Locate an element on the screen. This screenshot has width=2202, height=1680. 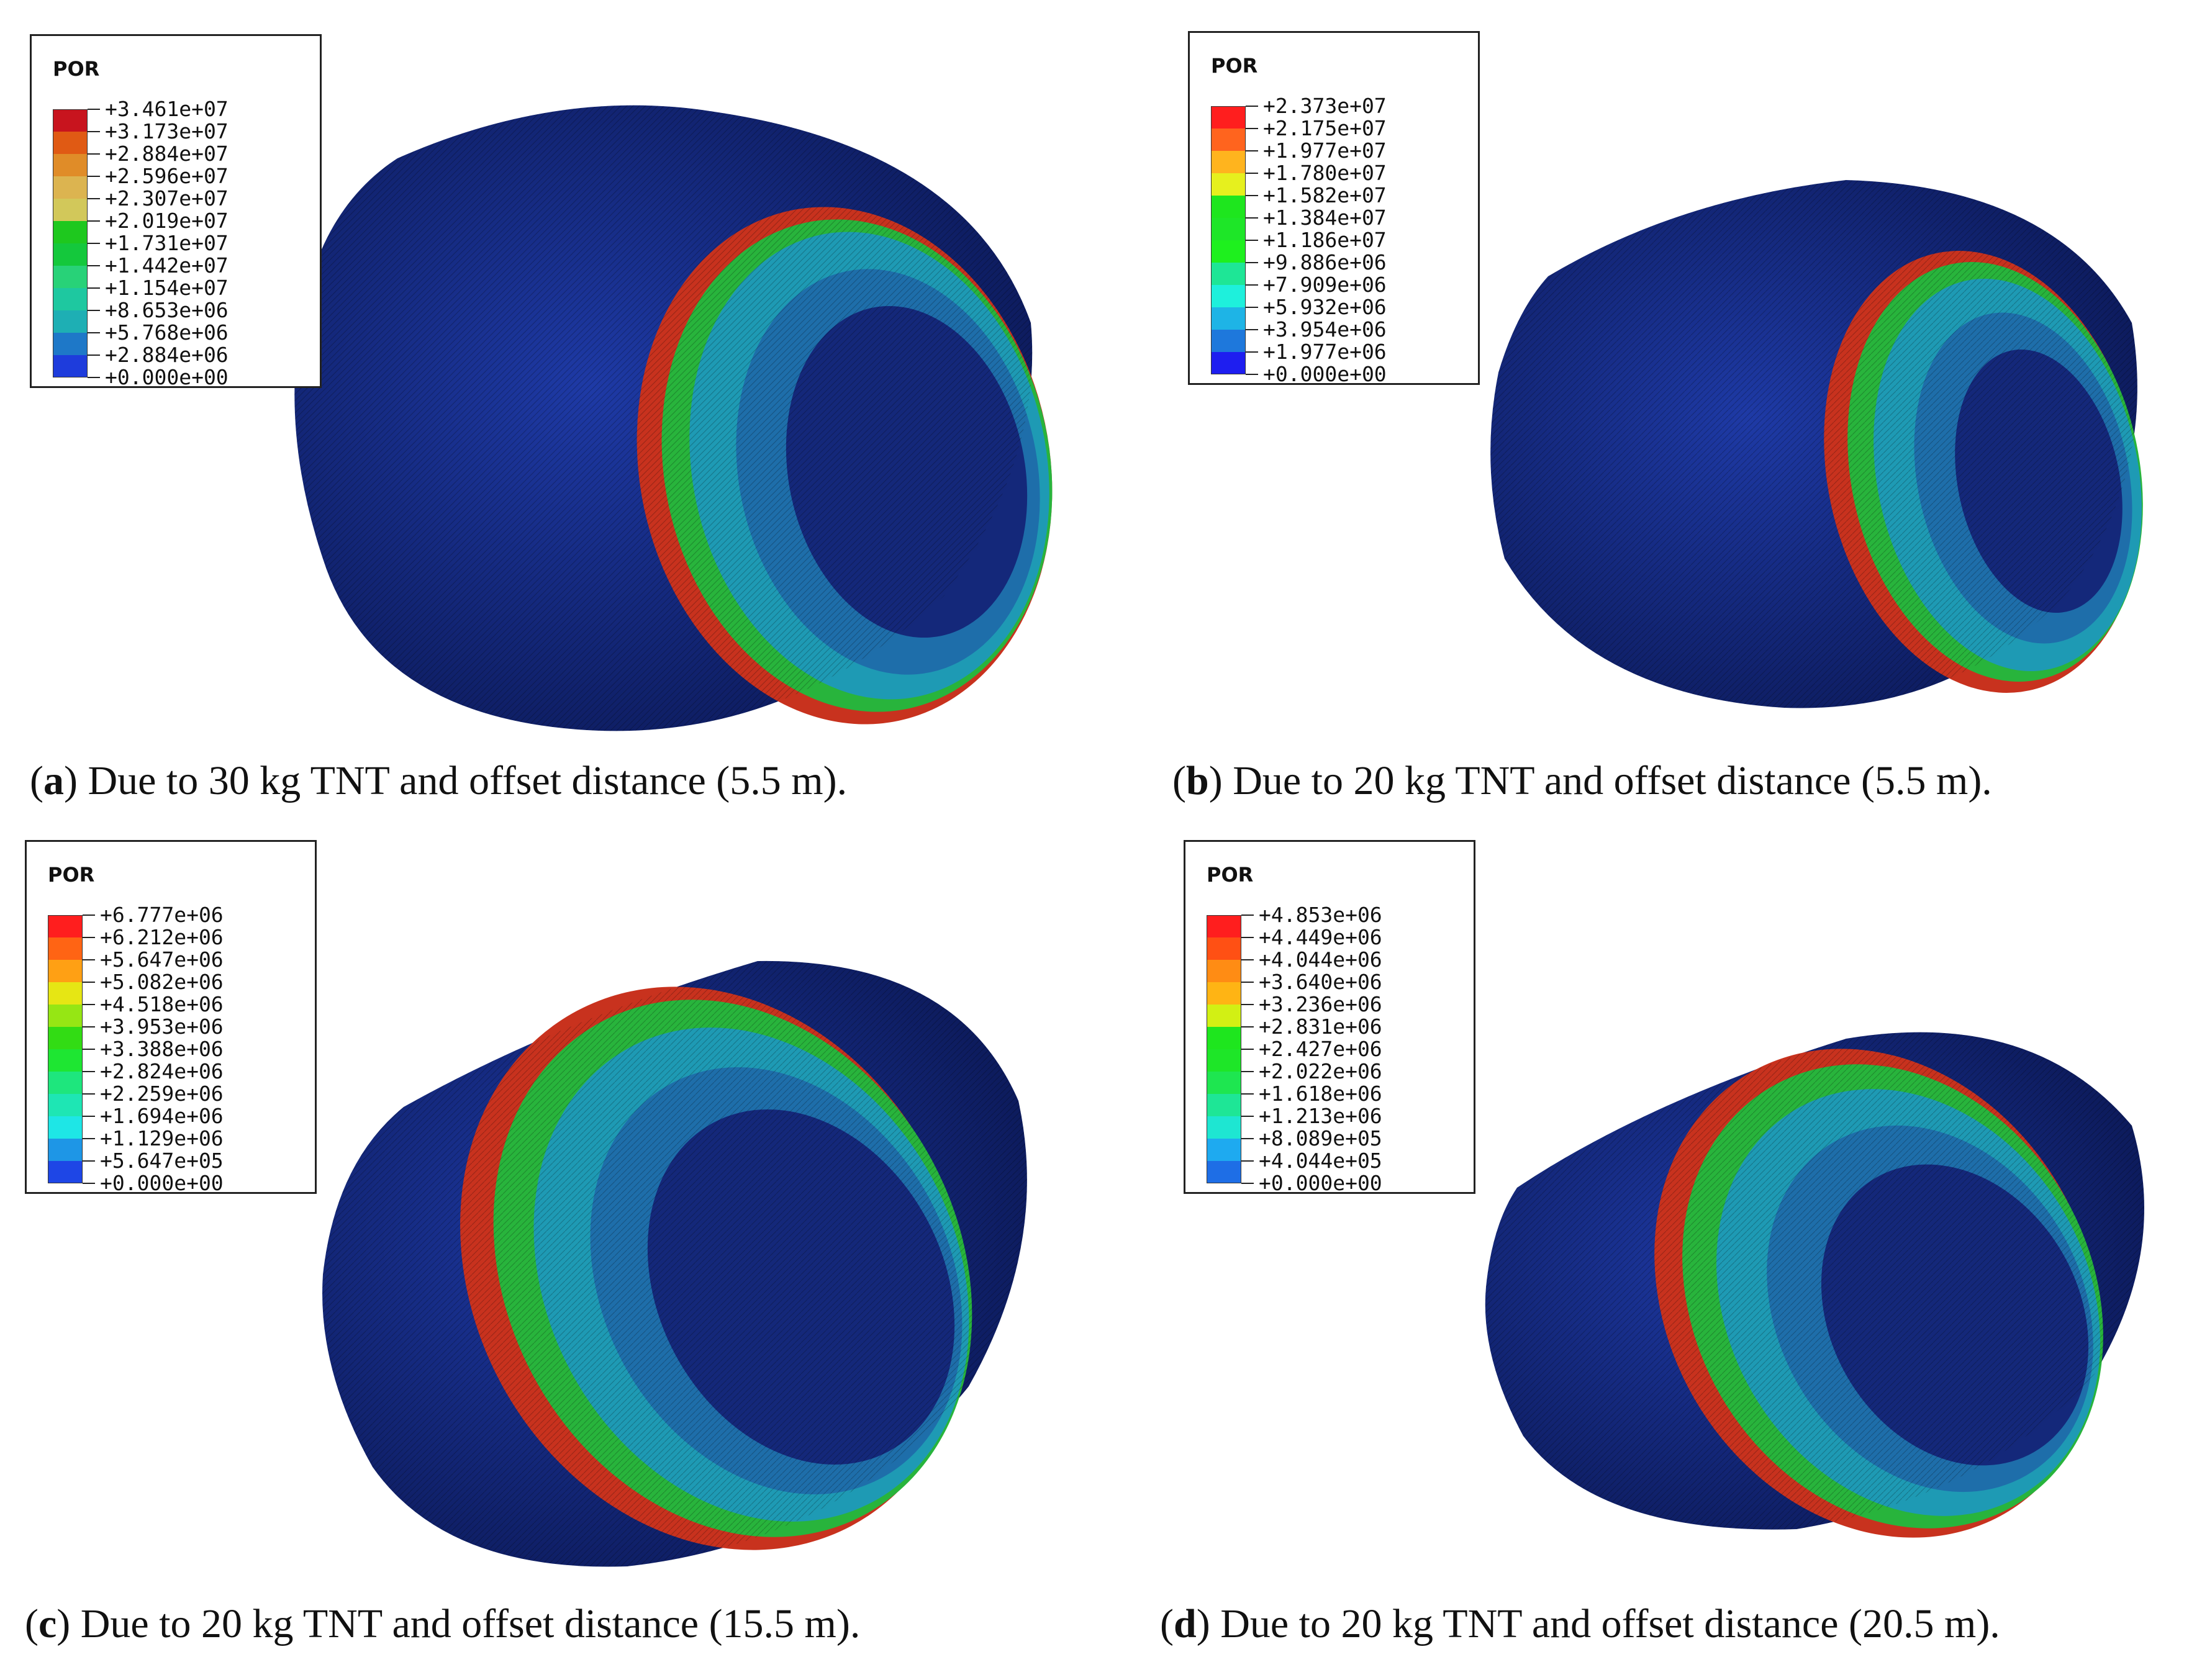
legend-row: +1.731e+07 is located at coordinates (183, 248).